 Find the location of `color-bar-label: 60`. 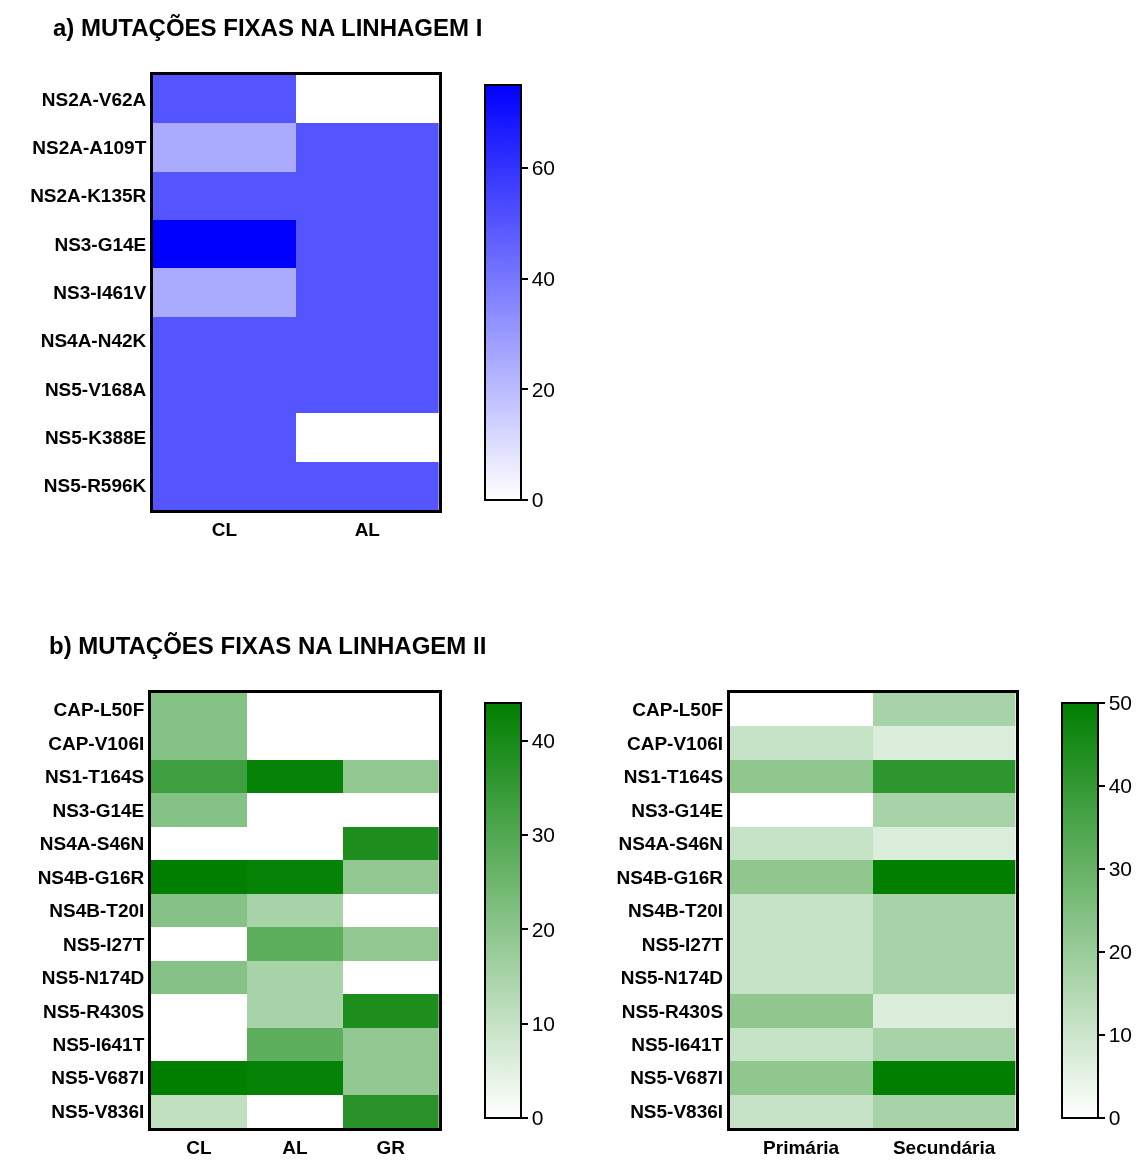

color-bar-label: 60 is located at coordinates (543, 168).